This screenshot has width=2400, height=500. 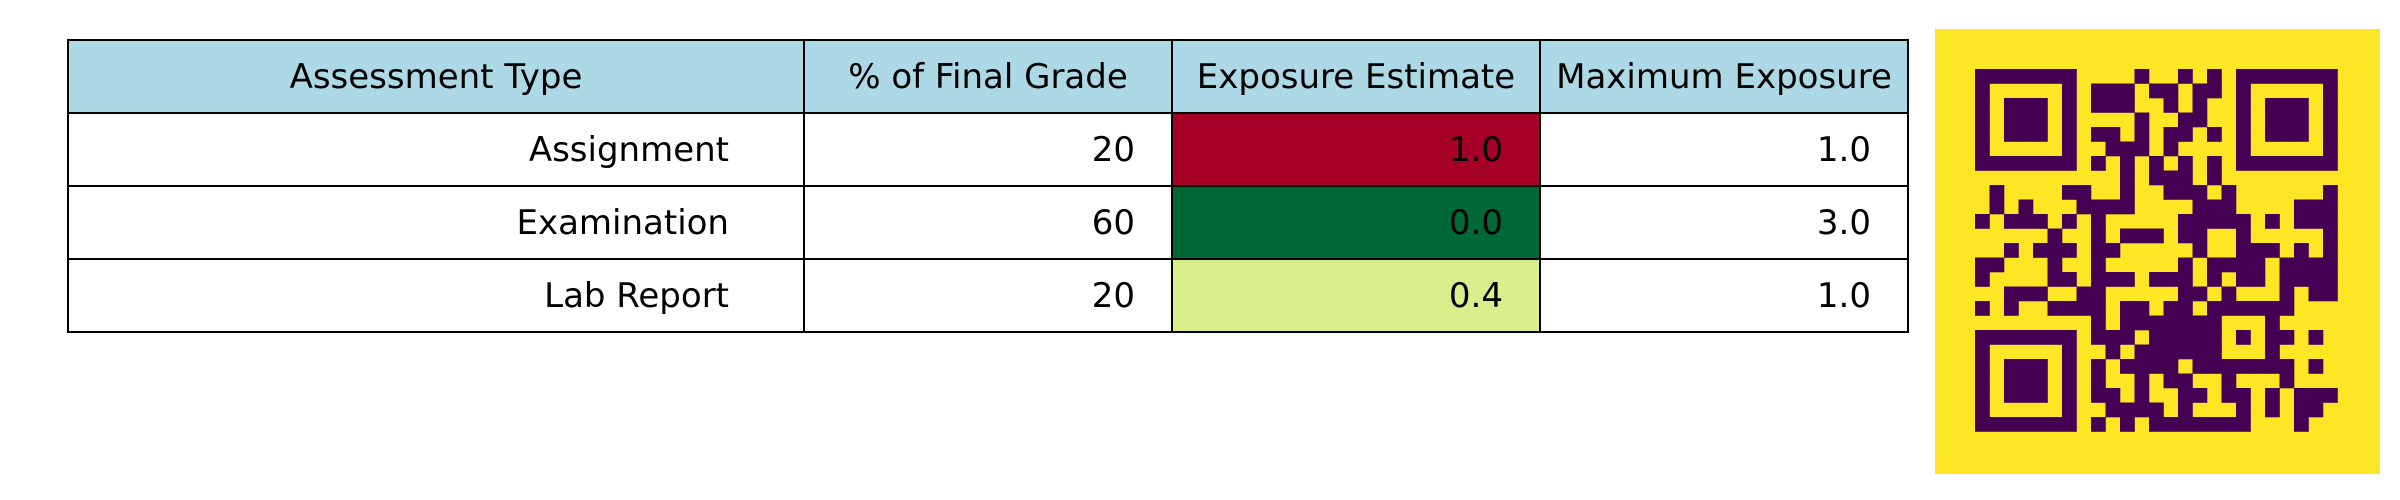 I want to click on cell-exposure-estimate: 0.0, so click(x=1356, y=222).